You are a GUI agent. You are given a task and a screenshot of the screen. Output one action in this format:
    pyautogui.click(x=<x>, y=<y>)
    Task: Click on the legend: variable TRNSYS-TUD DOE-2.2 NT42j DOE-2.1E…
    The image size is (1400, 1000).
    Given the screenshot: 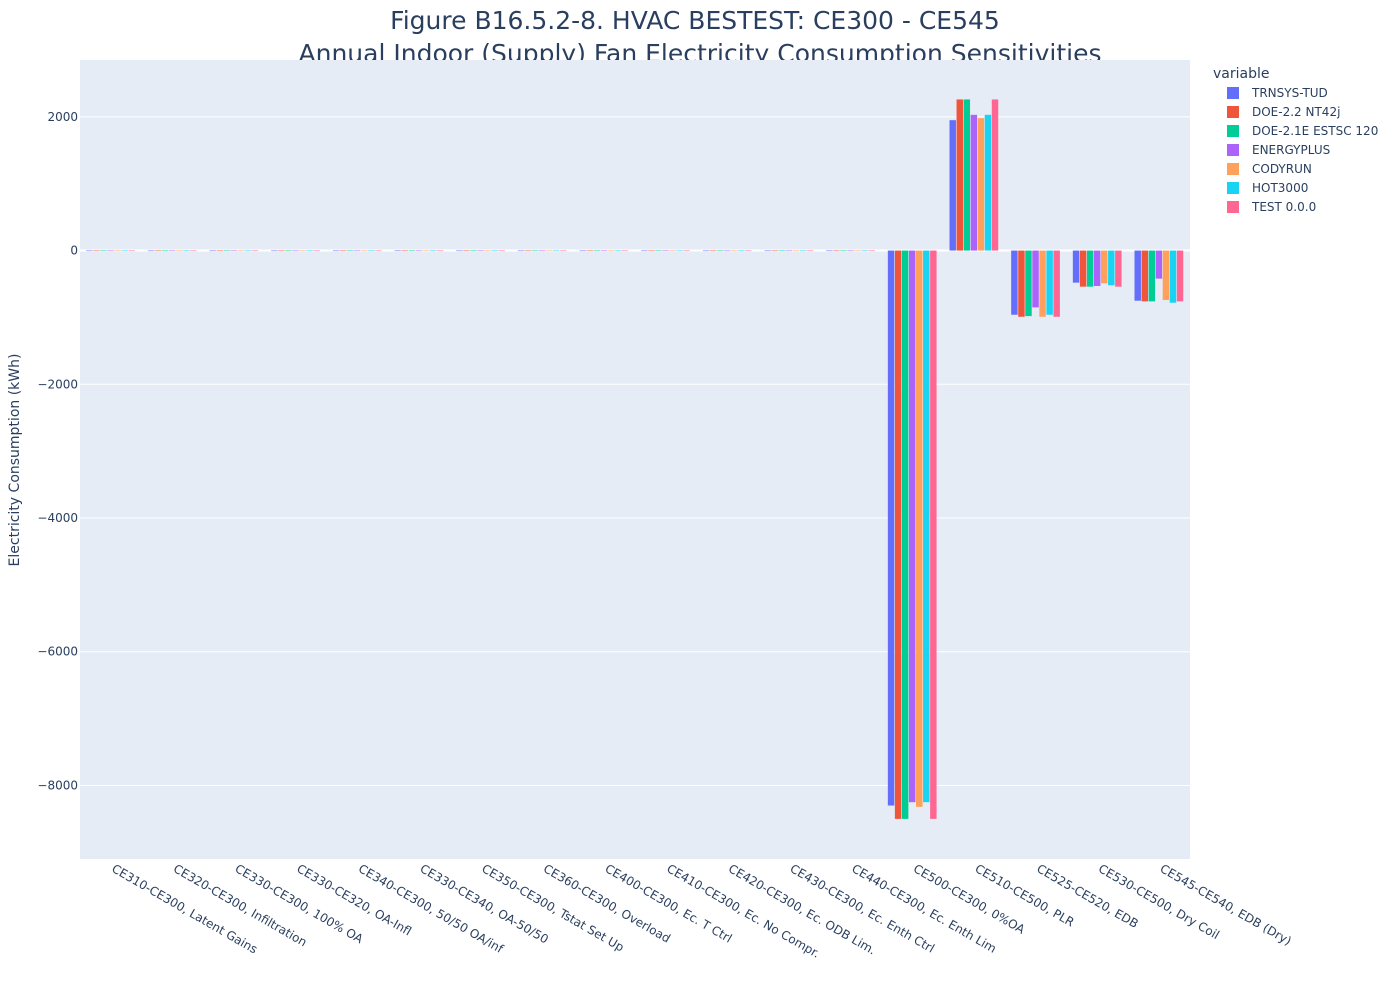 What is the action you would take?
    pyautogui.click(x=1295, y=140)
    